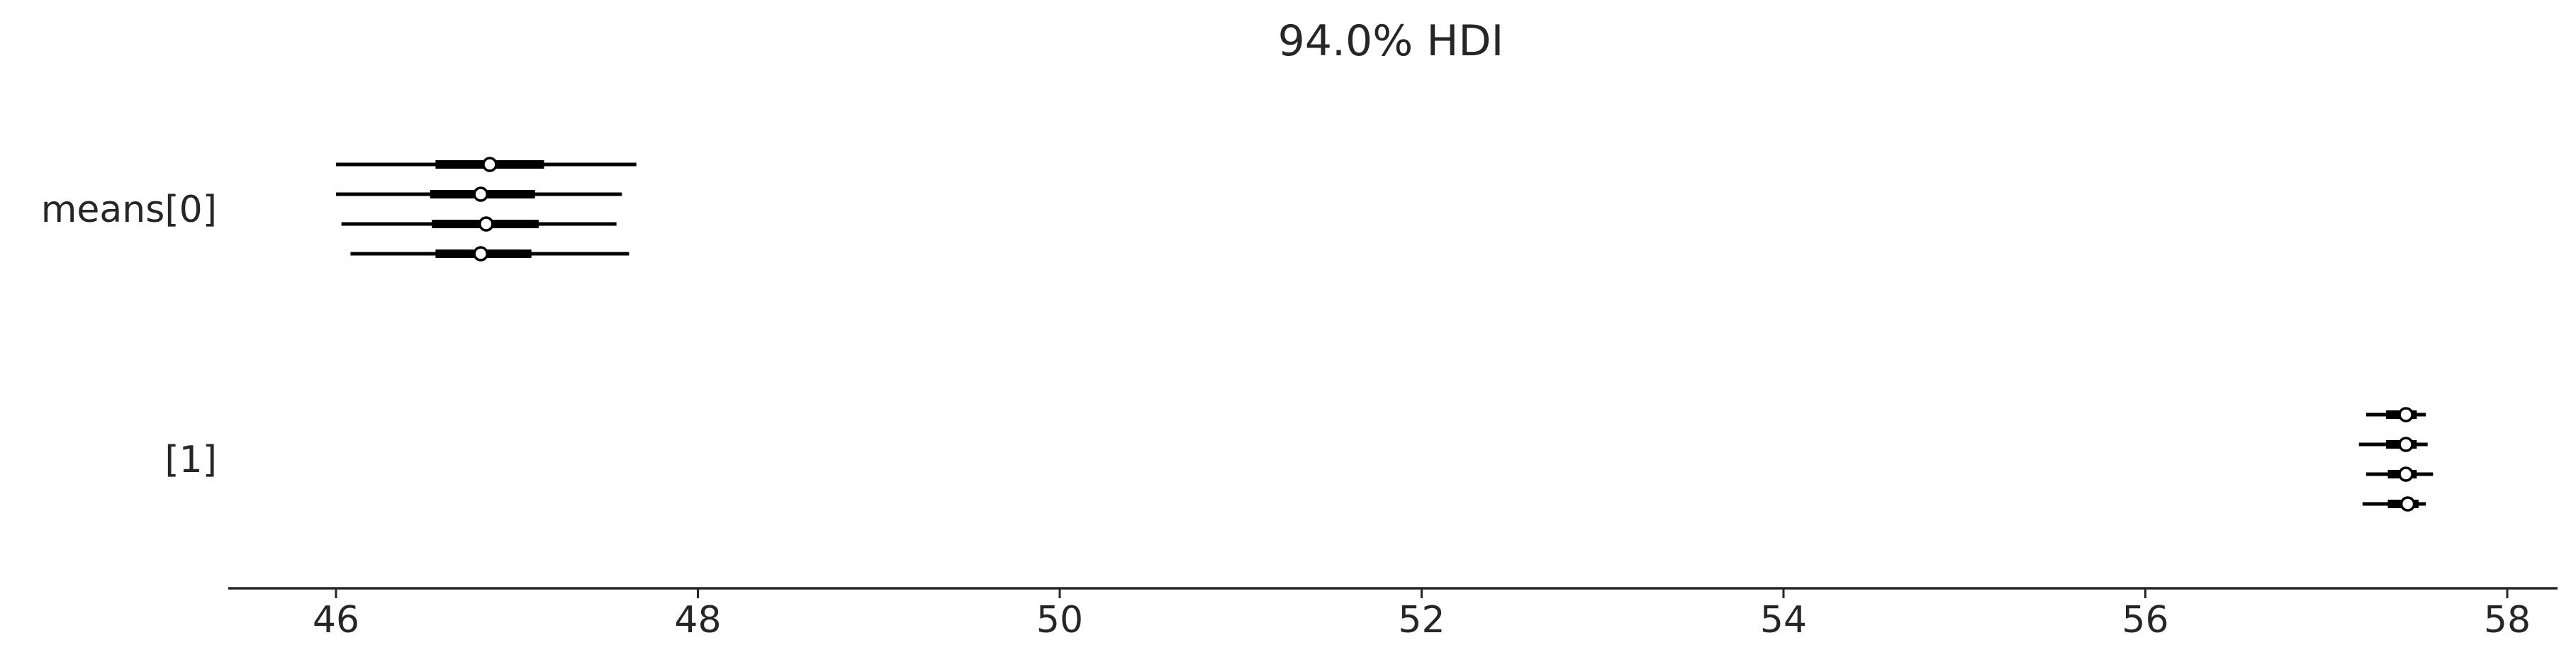 This screenshot has width=2576, height=662. What do you see at coordinates (336, 620) in the screenshot?
I see `x-tick-label: 46` at bounding box center [336, 620].